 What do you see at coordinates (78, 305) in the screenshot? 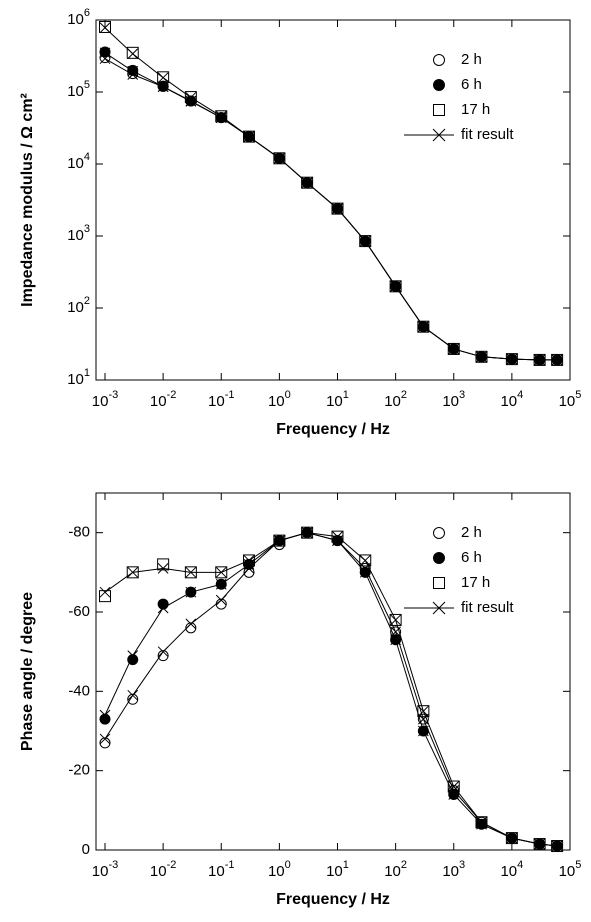
I see `y-tick-label: 10²` at bounding box center [78, 305].